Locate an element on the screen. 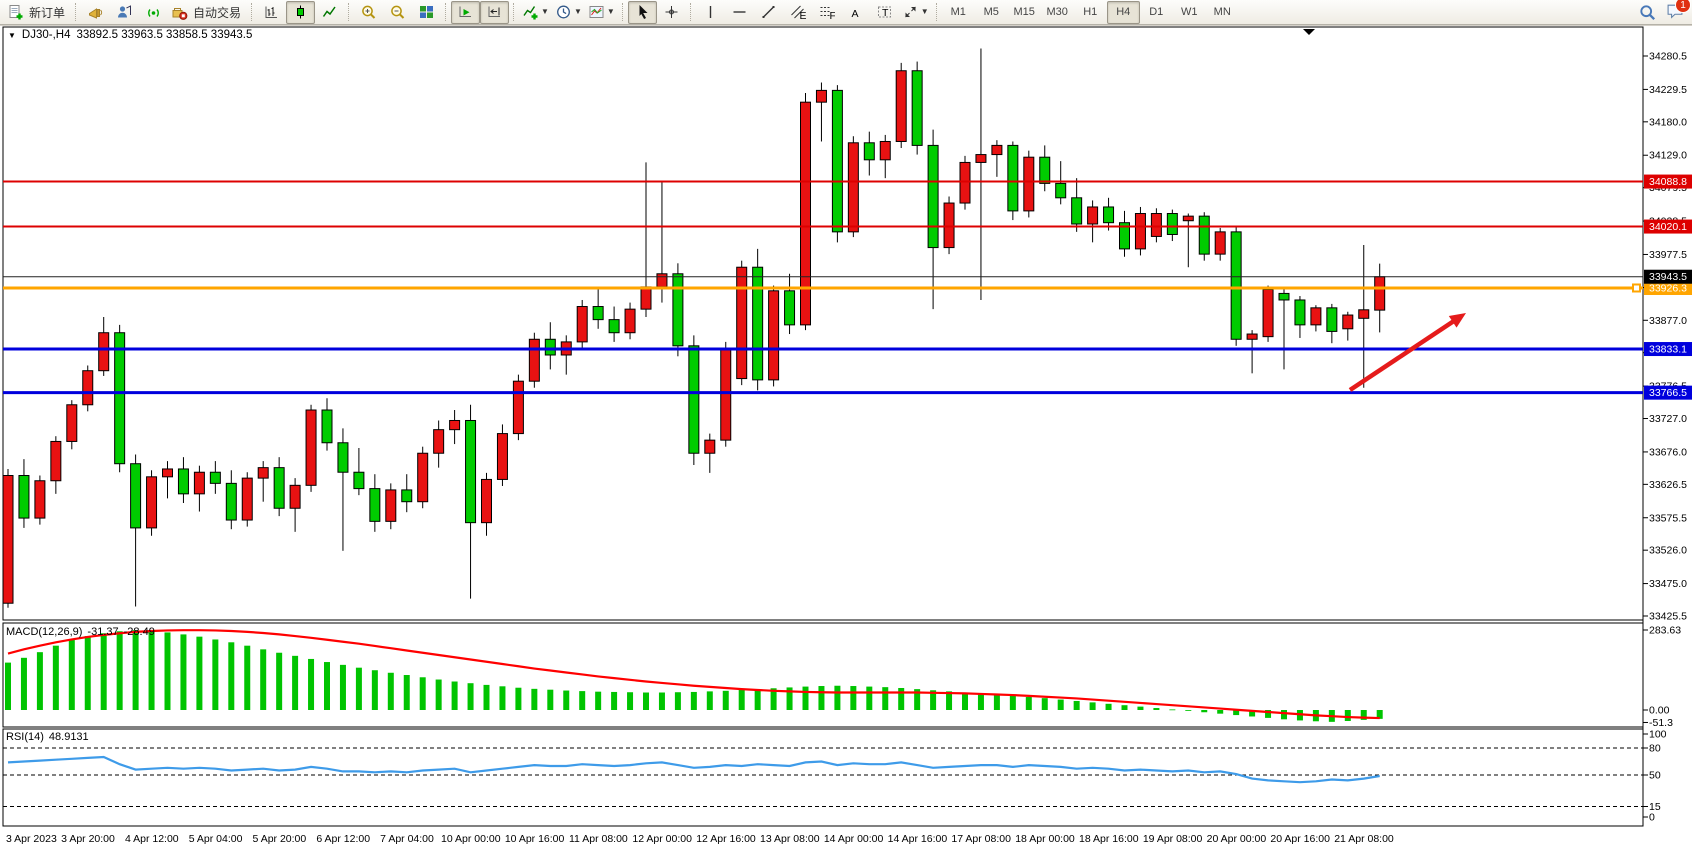 This screenshot has width=1692, height=852. svg-text: 10 Apr 16:00 is located at coordinates (535, 839).